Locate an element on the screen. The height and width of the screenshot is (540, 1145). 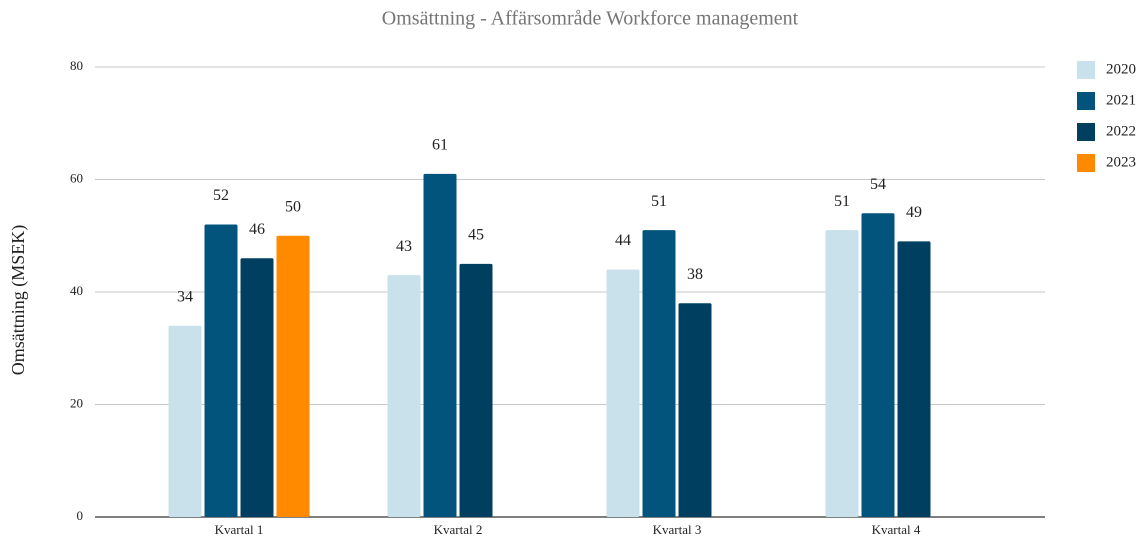
x-tick-label: Kvartal 4 is located at coordinates (896, 529).